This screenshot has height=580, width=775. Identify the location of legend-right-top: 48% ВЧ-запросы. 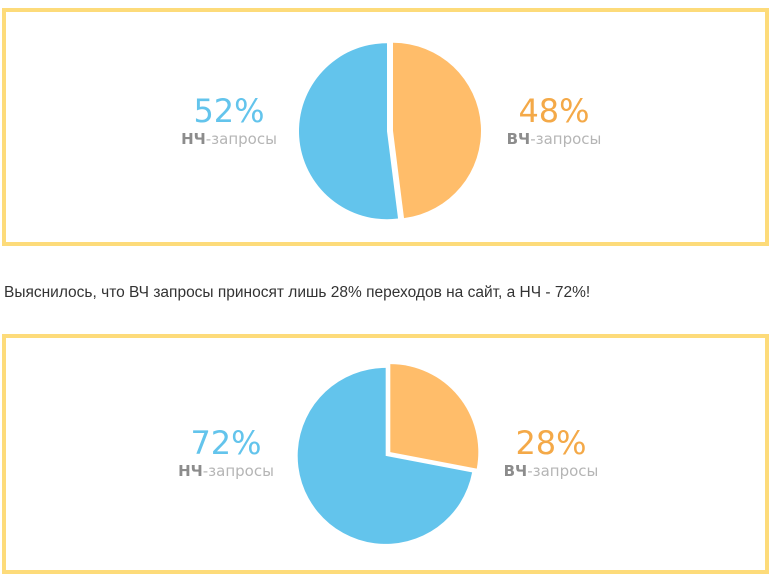
(554, 120).